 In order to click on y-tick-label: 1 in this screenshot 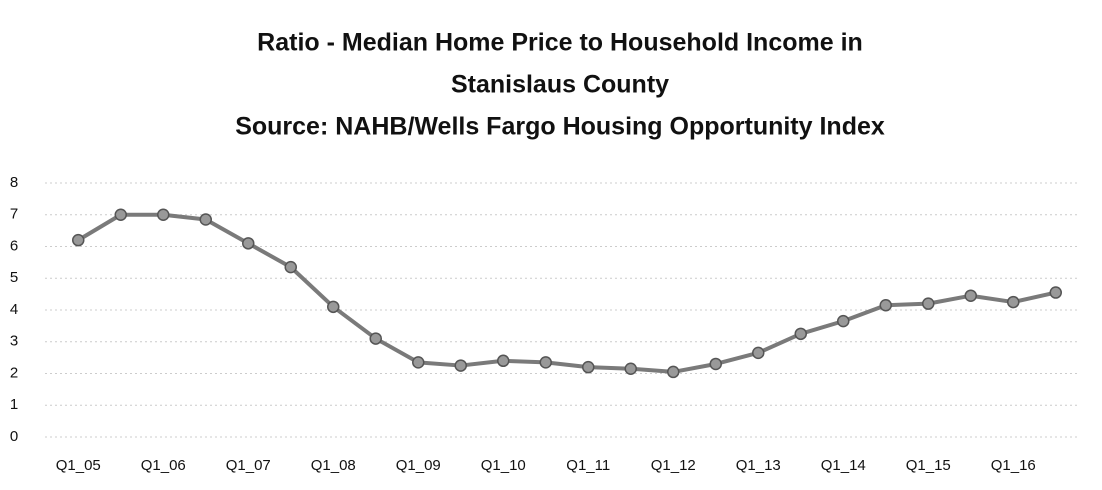, I will do `click(14, 404)`.